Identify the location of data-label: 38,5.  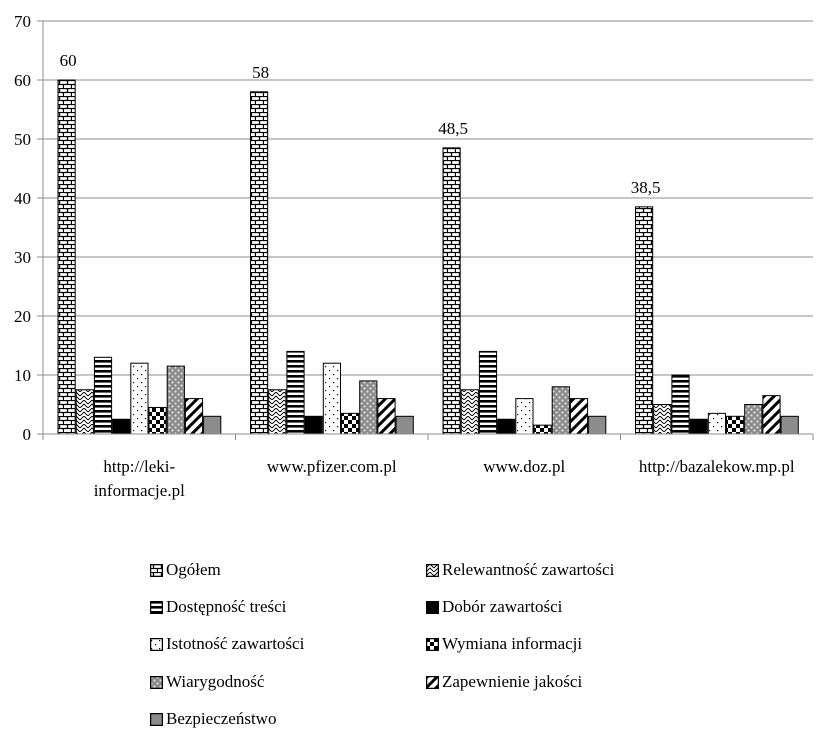
(646, 187).